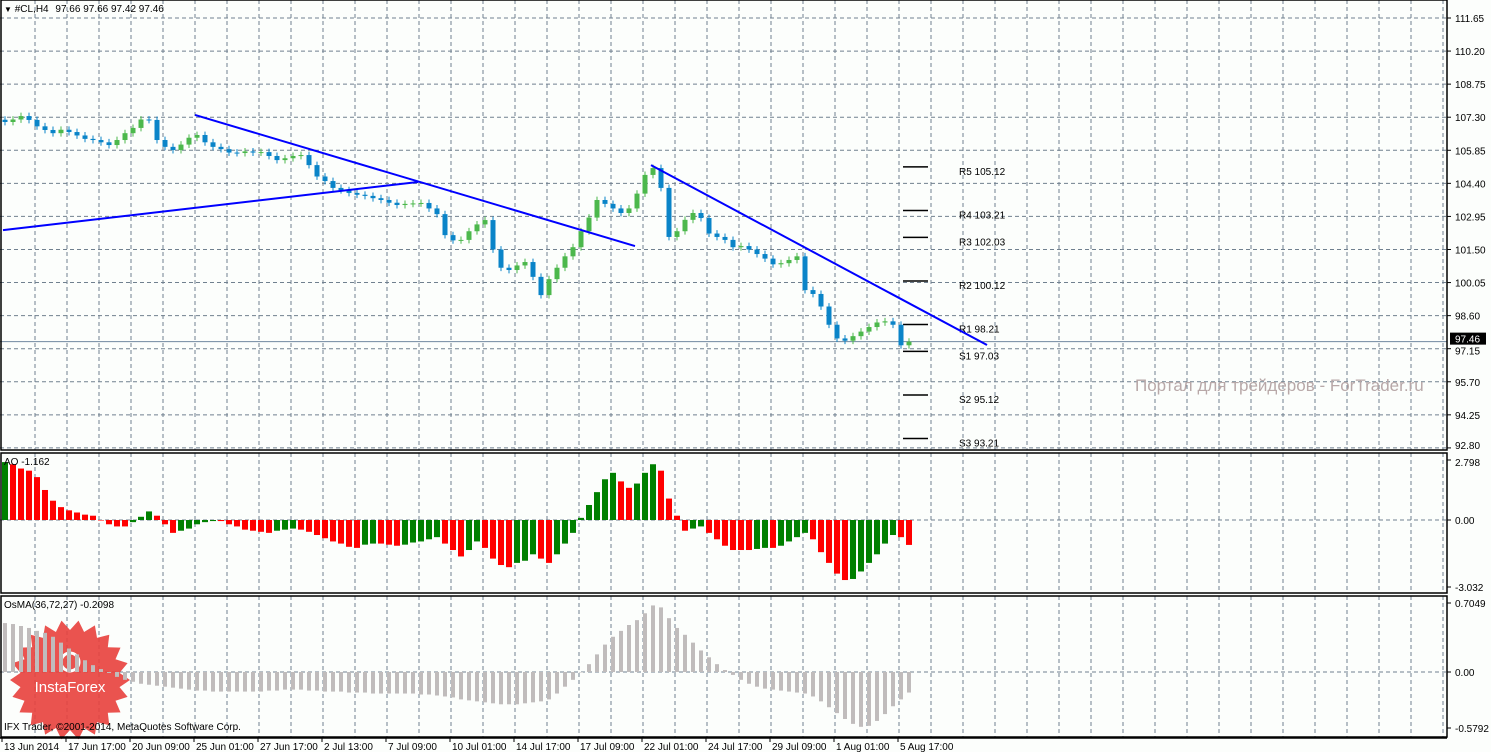 The height and width of the screenshot is (752, 1491). What do you see at coordinates (1465, 521) in the screenshot?
I see `ao-tick-label: 0.00` at bounding box center [1465, 521].